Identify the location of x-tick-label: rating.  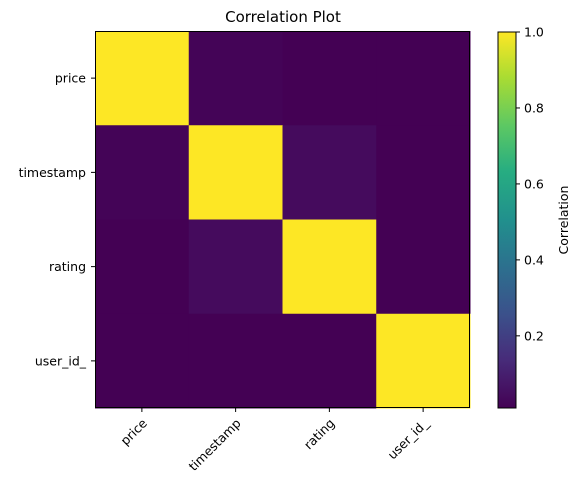
(319, 434).